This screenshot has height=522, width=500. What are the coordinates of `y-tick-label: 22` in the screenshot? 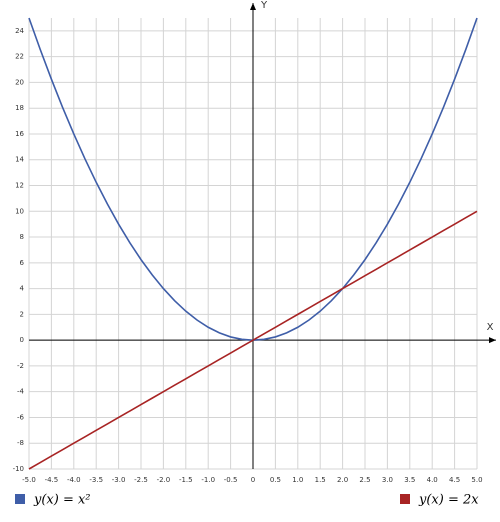 It's located at (19, 57).